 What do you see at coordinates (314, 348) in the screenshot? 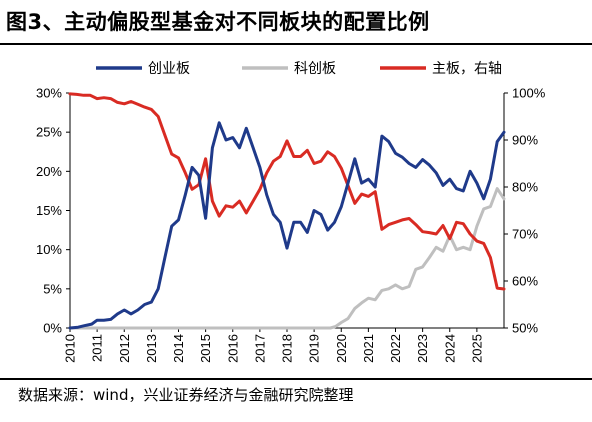
I see `x-tick-label: 2019` at bounding box center [314, 348].